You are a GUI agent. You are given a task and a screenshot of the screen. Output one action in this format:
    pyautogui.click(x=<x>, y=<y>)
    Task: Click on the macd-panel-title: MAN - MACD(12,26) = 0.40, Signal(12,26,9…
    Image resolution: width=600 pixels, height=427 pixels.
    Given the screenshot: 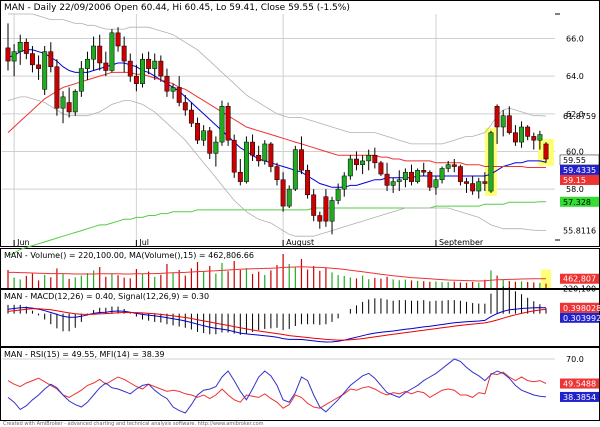 What is the action you would take?
    pyautogui.click(x=106, y=296)
    